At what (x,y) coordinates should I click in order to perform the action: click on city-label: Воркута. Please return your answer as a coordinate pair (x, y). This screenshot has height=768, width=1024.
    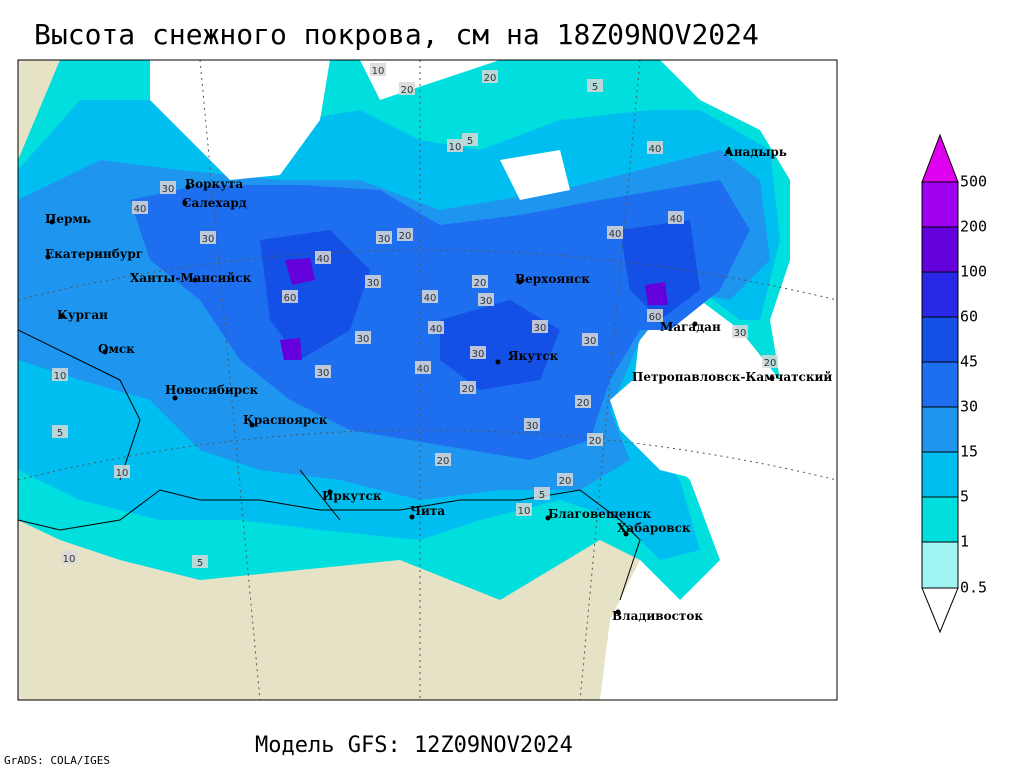
    Looking at the image, I should click on (214, 184).